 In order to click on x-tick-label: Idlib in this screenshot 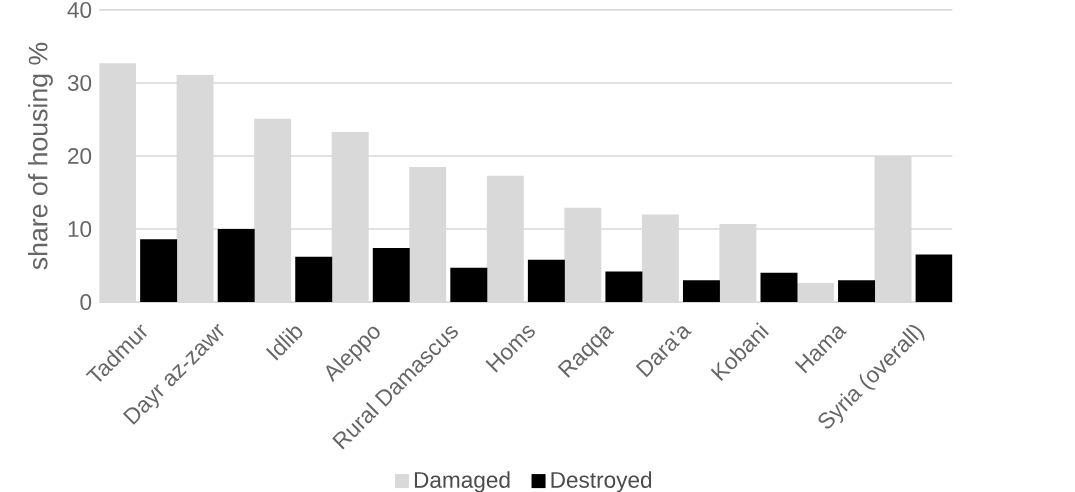, I will do `click(284, 343)`.